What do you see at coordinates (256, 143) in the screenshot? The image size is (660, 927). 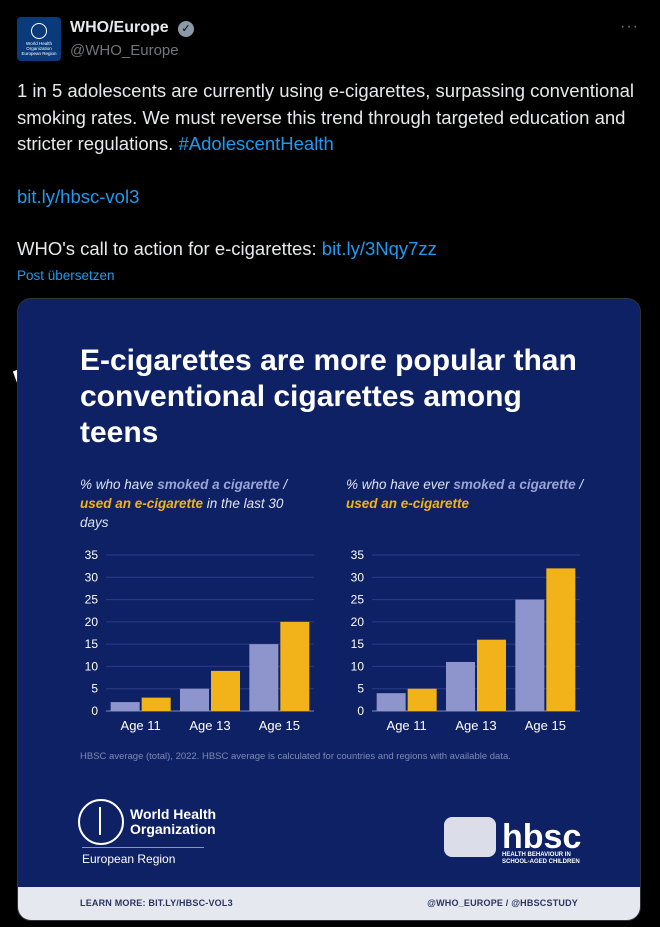 I see `hashtag-link: #AdolescentHealth` at bounding box center [256, 143].